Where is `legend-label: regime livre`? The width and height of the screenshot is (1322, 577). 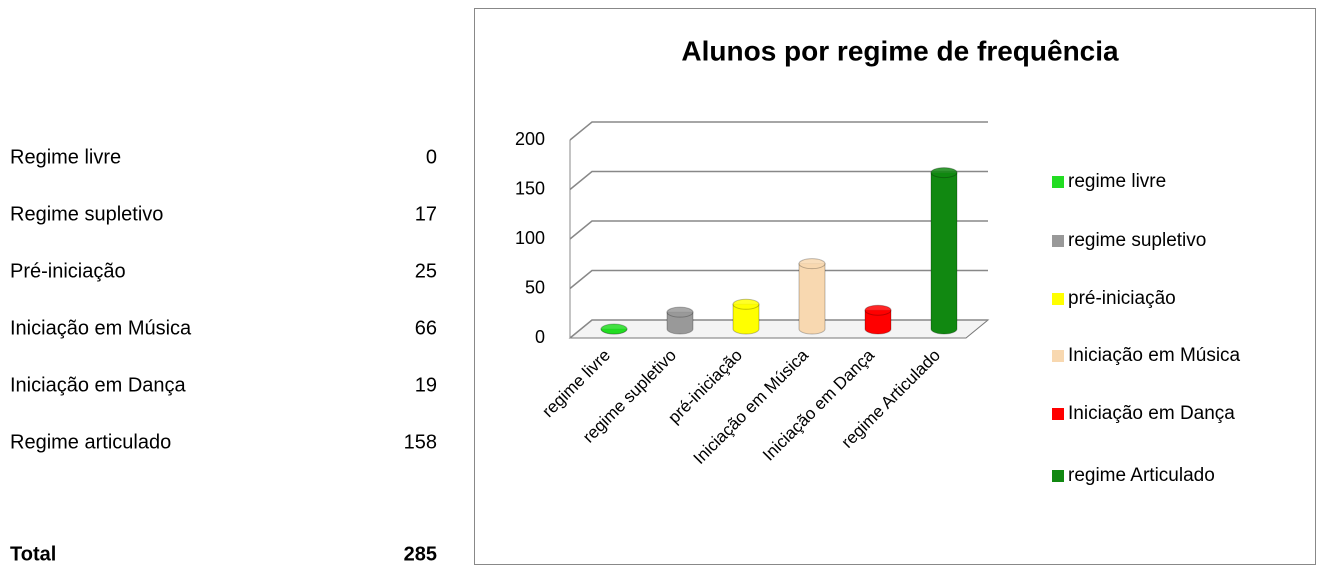 legend-label: regime livre is located at coordinates (1117, 181).